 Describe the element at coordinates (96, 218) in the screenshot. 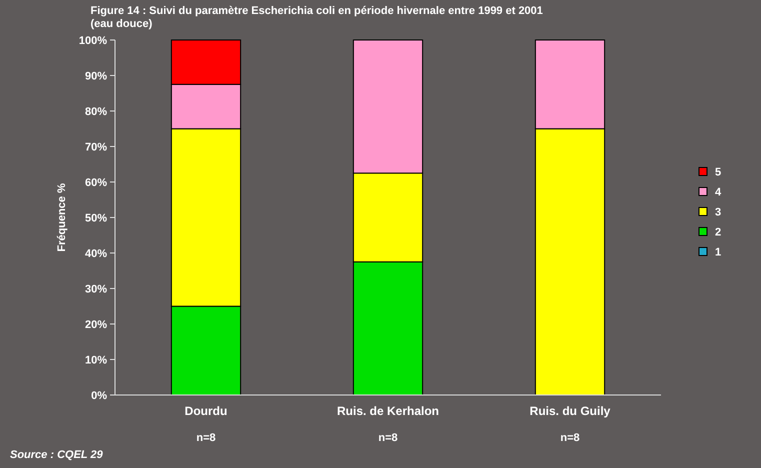

I see `y-tick-label: 50%` at that location.